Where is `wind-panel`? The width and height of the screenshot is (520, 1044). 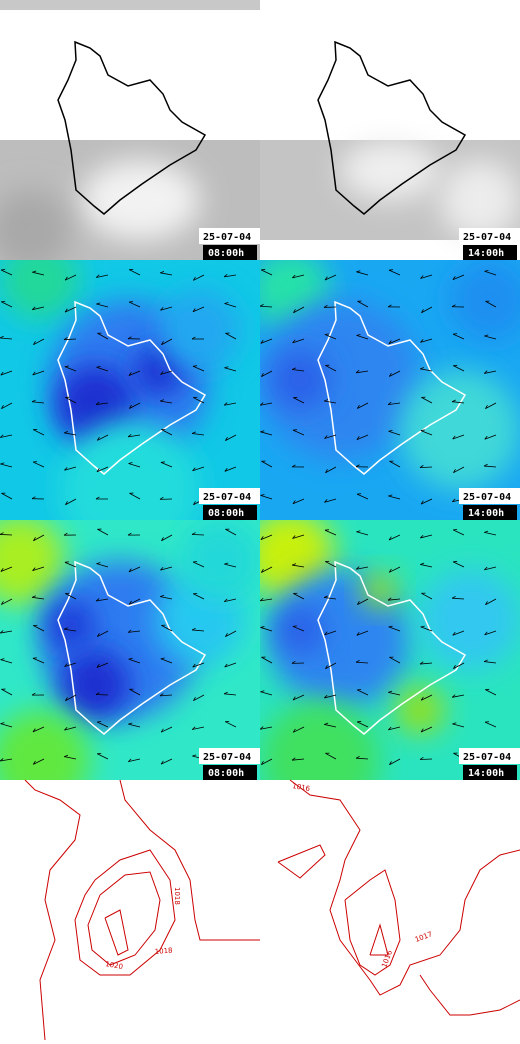
wind-panel is located at coordinates (385, 385).